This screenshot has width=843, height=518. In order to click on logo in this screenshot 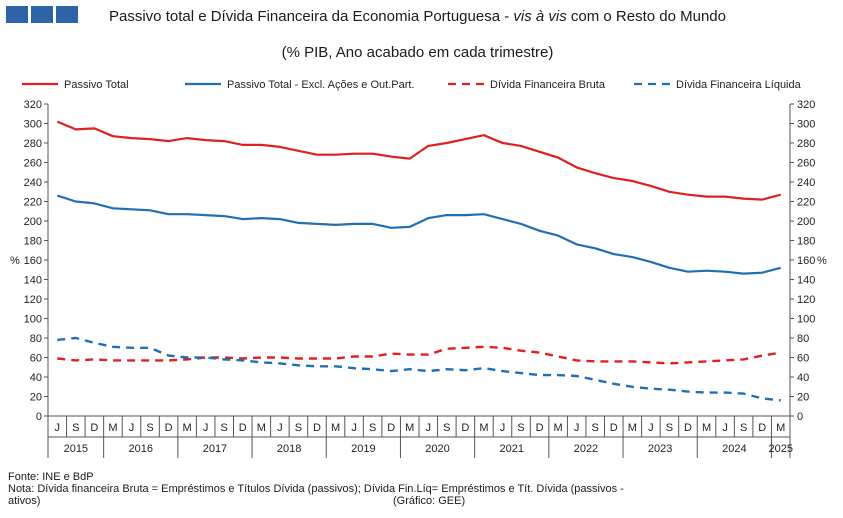, I will do `click(43, 17)`.